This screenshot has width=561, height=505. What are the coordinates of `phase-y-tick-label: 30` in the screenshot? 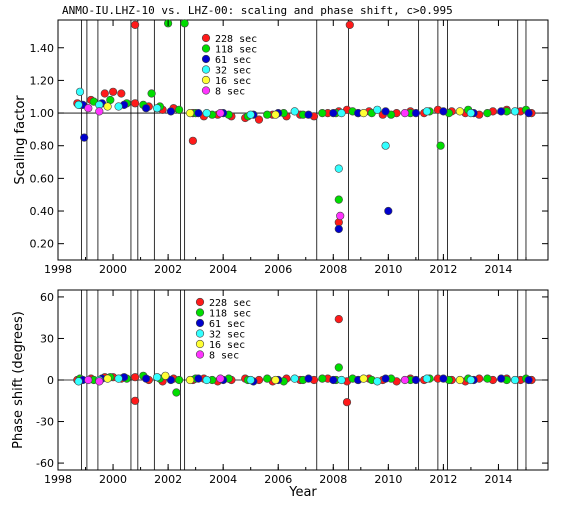 It's located at (47, 338).